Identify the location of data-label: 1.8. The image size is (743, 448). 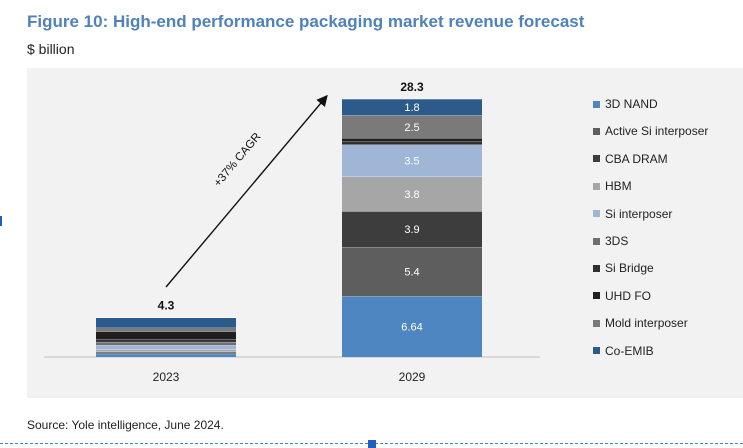
(411, 108).